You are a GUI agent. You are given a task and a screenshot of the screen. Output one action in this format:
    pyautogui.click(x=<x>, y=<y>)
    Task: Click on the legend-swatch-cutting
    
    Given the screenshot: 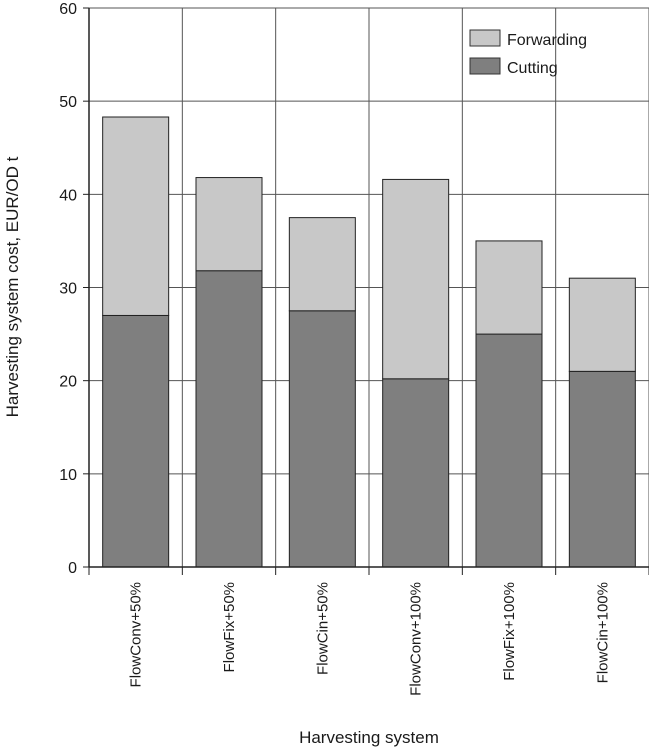 What is the action you would take?
    pyautogui.click(x=485, y=66)
    